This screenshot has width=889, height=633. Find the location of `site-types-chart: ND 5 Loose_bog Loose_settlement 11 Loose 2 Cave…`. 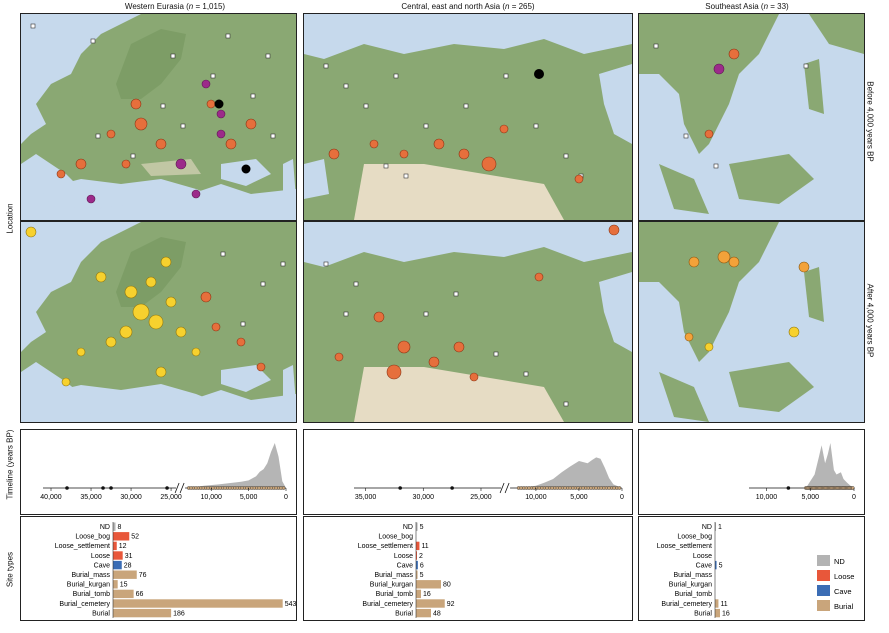

site-types-chart: ND 5 Loose_bog Loose_settlement 11 Loose 2 Cave… is located at coordinates (406, 570).